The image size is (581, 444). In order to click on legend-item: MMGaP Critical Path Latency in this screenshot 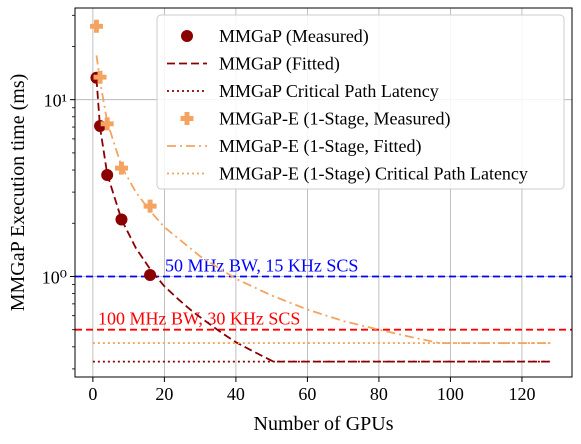, I will do `click(303, 91)`.